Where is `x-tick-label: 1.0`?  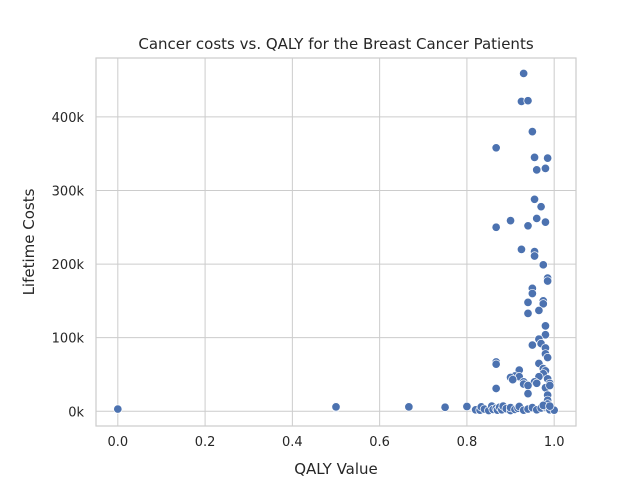 x-tick-label: 1.0 is located at coordinates (554, 442).